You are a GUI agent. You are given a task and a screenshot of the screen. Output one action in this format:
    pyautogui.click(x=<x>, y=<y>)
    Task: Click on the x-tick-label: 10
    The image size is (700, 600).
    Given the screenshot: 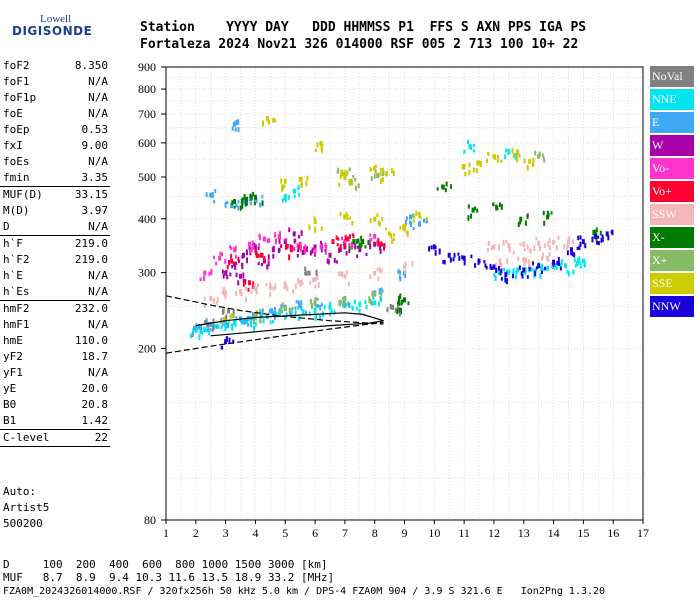 What is the action you would take?
    pyautogui.click(x=434, y=533)
    